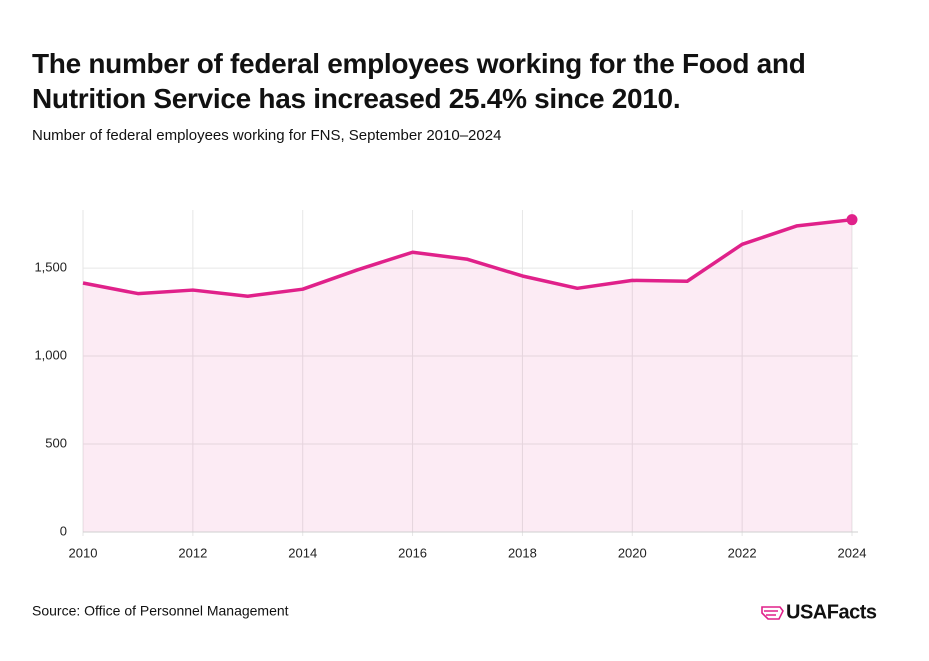  I want to click on x-tick-label: 2022, so click(742, 552).